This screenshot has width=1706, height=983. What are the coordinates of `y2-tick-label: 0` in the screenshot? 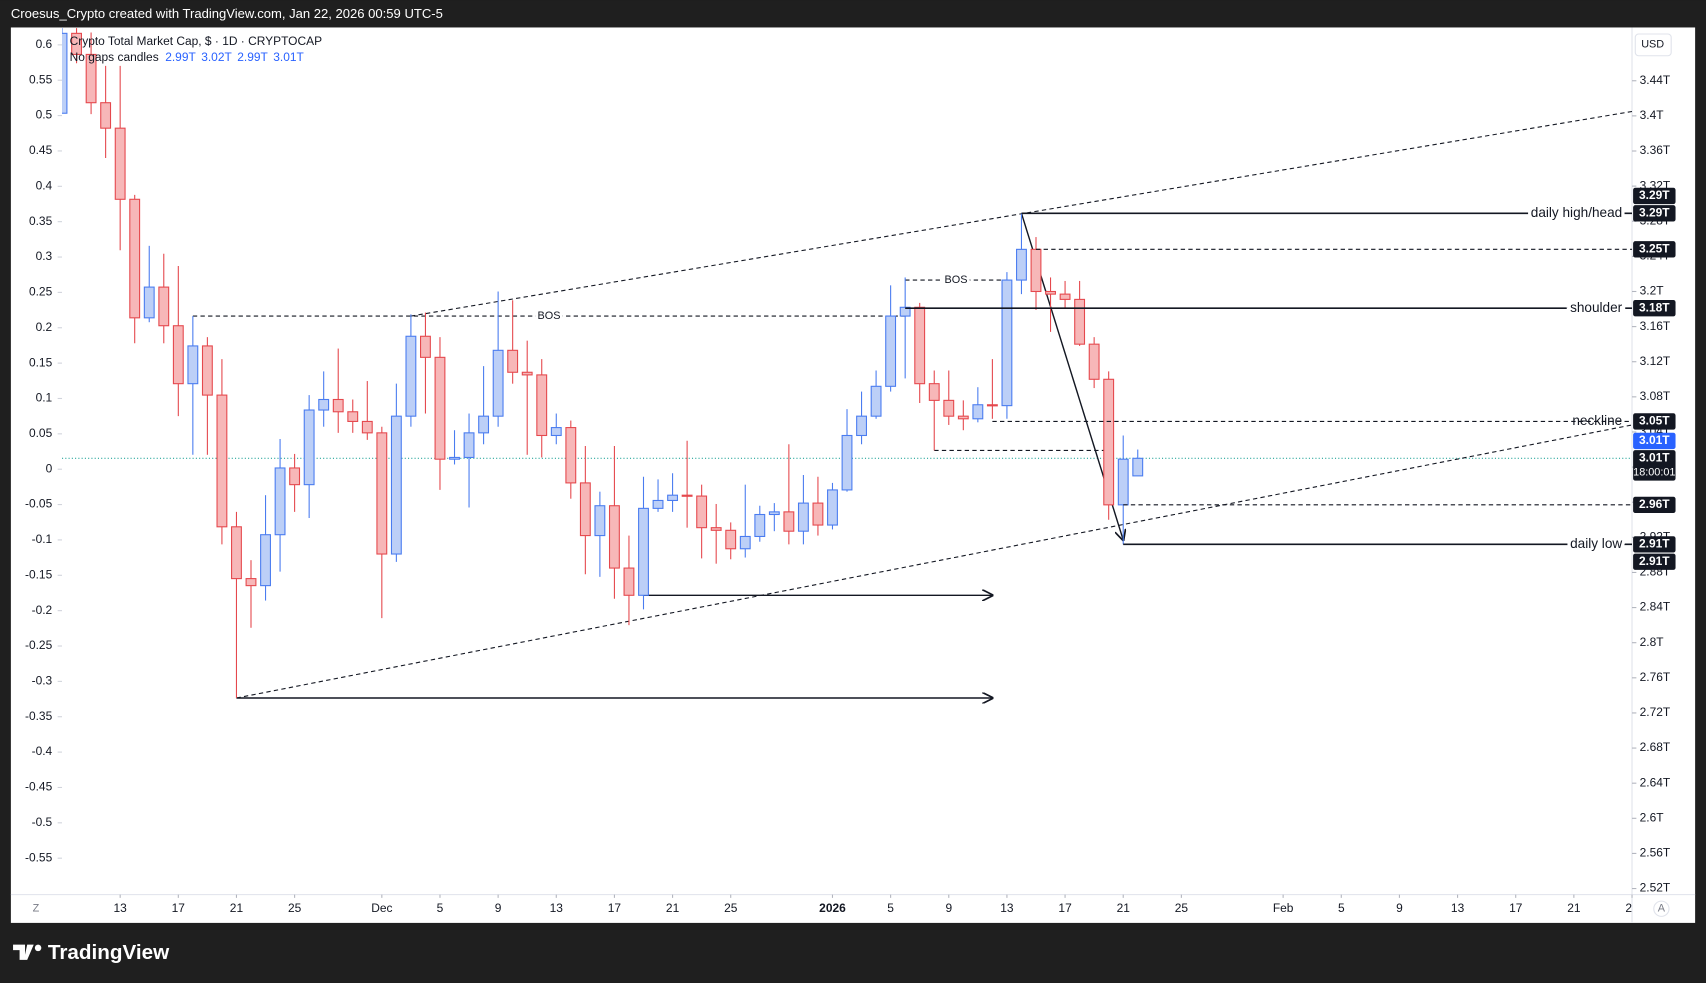 It's located at (49, 468).